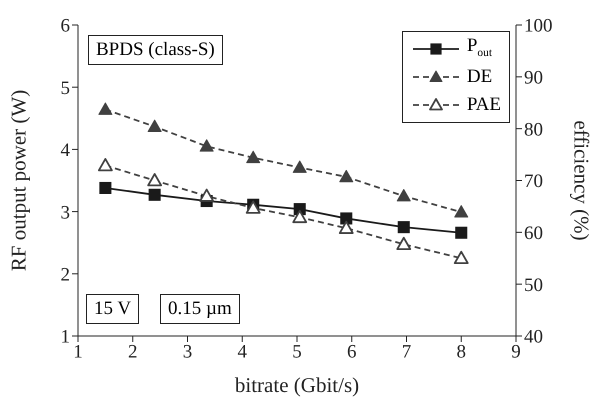 This screenshot has height=412, width=600. Describe the element at coordinates (65, 213) in the screenshot. I see `y-tick-label: 3` at that location.